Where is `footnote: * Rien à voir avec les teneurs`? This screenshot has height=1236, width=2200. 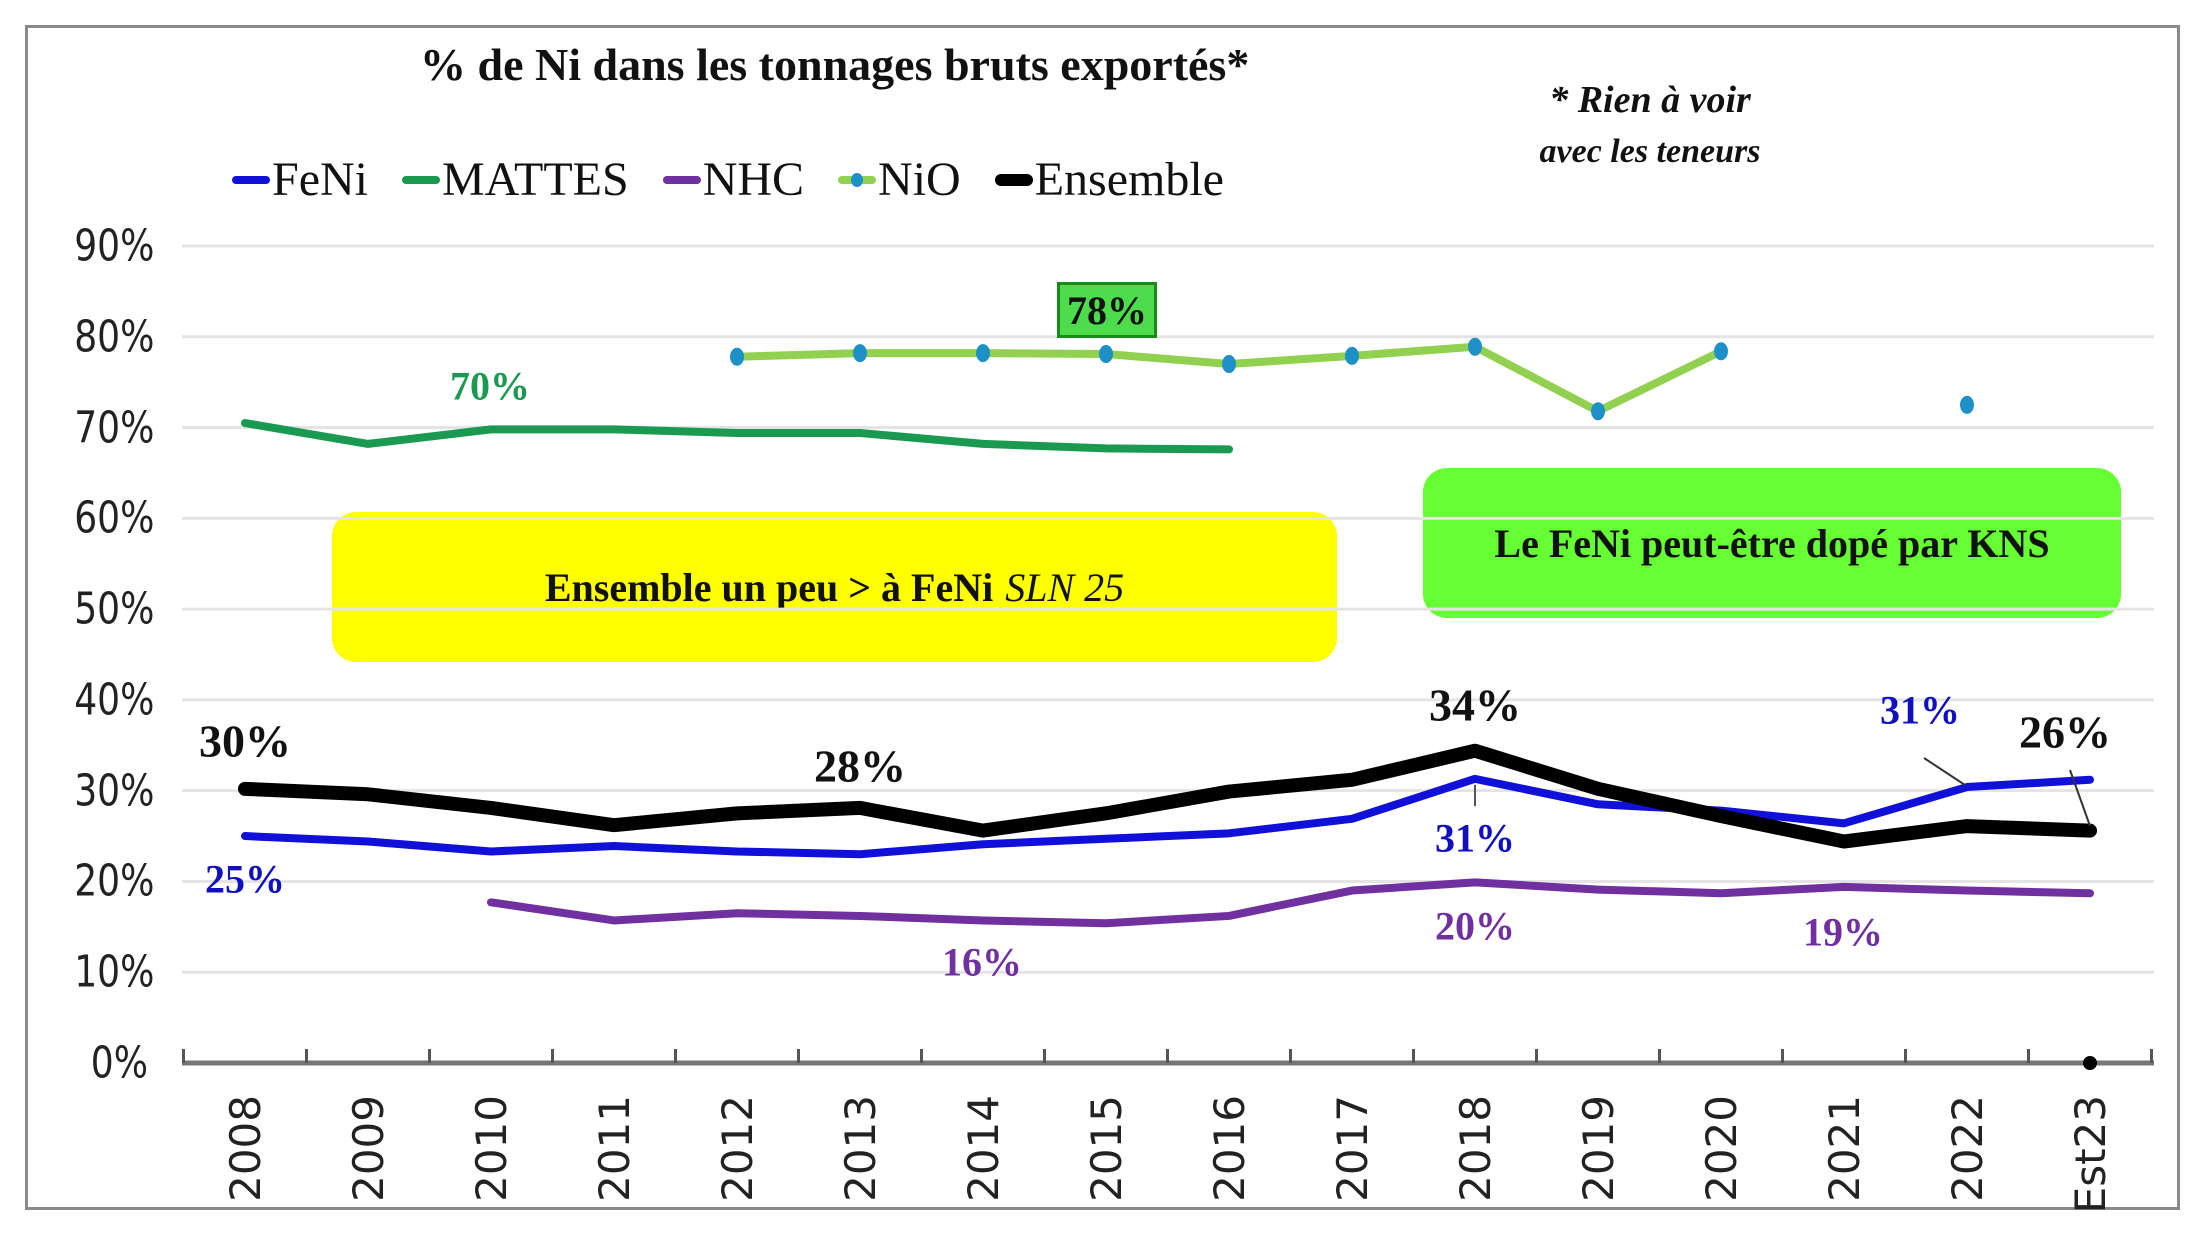 footnote: * Rien à voir avec les teneurs is located at coordinates (1650, 126).